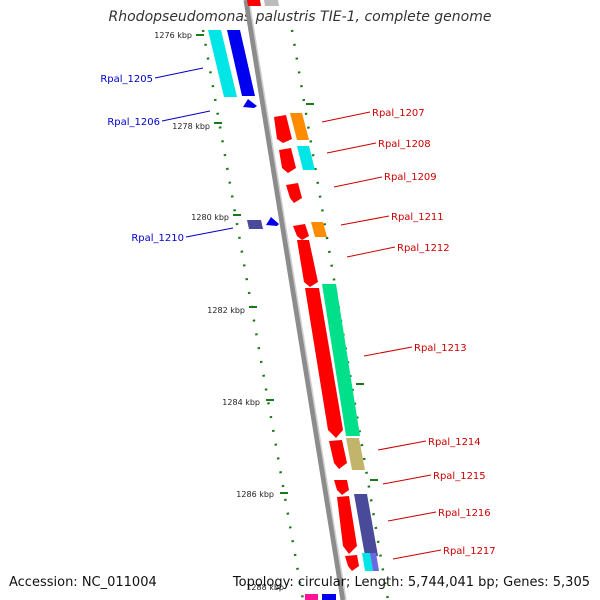 The image size is (600, 600). Describe the element at coordinates (454, 442) in the screenshot. I see `gene-label-right: Rpal_1214` at that location.